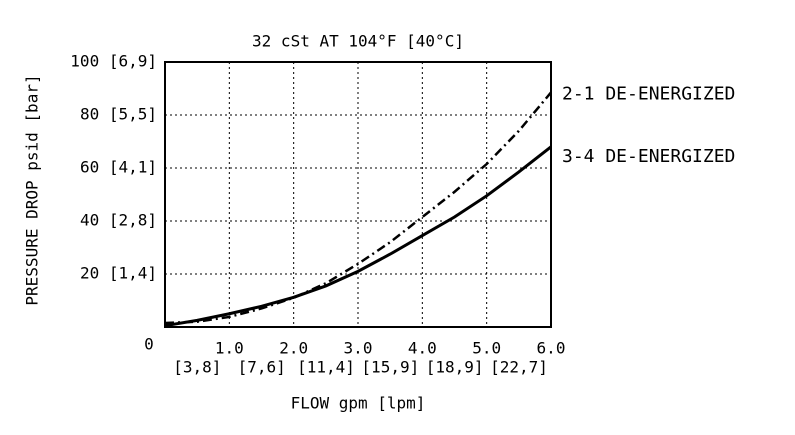  I want to click on x-tick-sublabel: [7,6], so click(262, 367).